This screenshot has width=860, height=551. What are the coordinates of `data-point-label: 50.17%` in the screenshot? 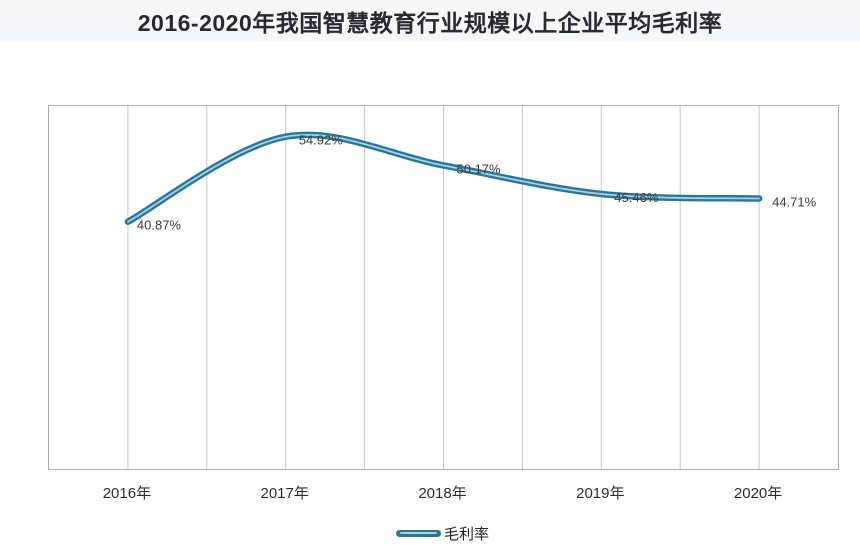 It's located at (479, 168).